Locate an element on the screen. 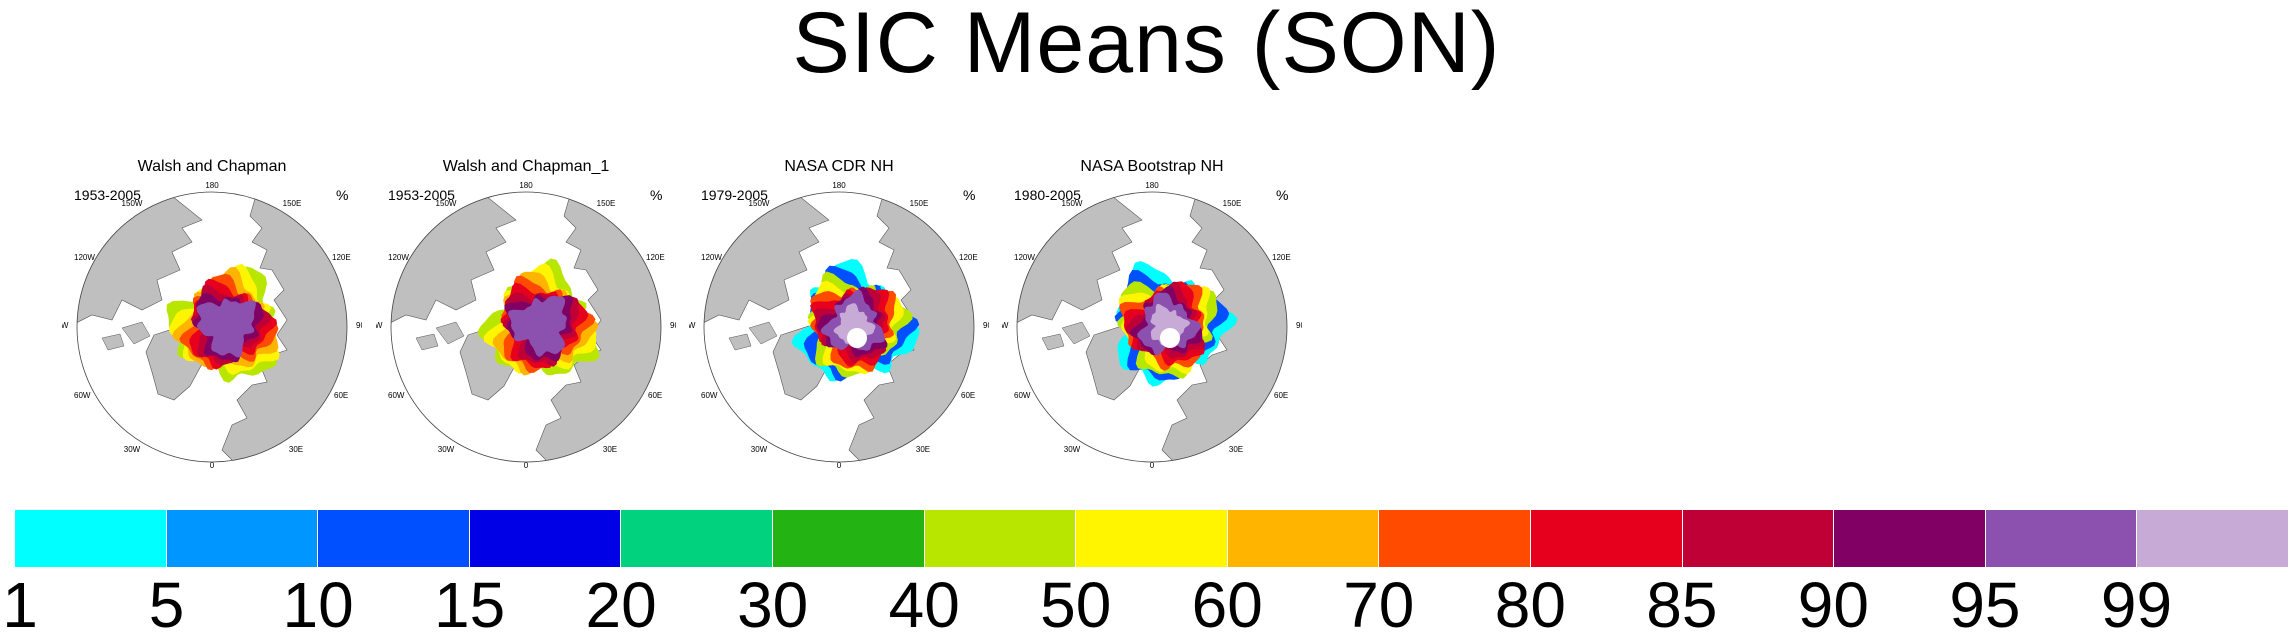 Image resolution: width=2293 pixels, height=641 pixels. page-title: SIC Means (SON) is located at coordinates (1146, 45).